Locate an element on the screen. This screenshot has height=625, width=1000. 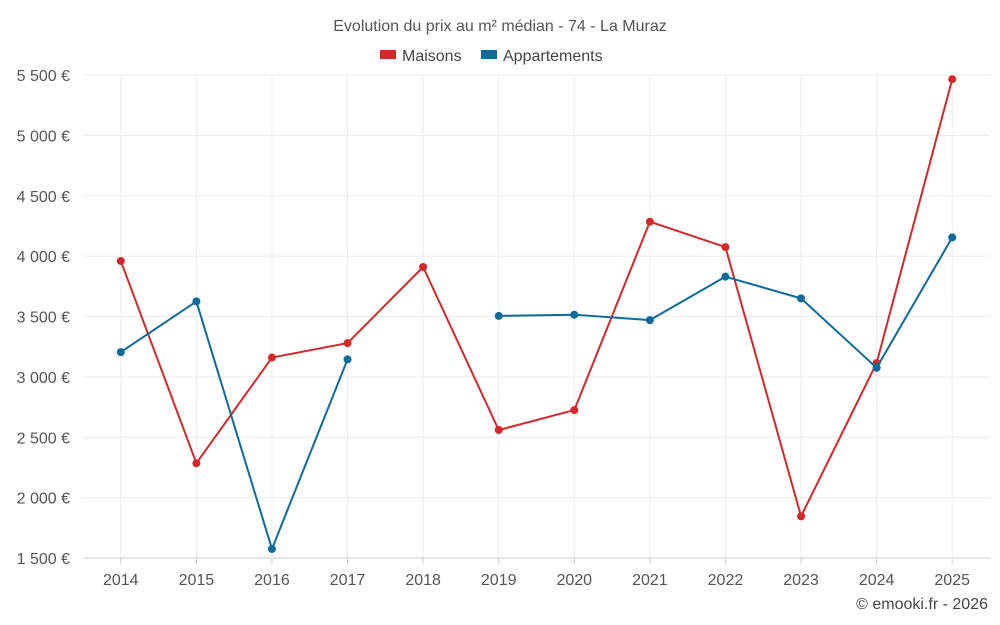
legend-label: Appartements is located at coordinates (553, 56).